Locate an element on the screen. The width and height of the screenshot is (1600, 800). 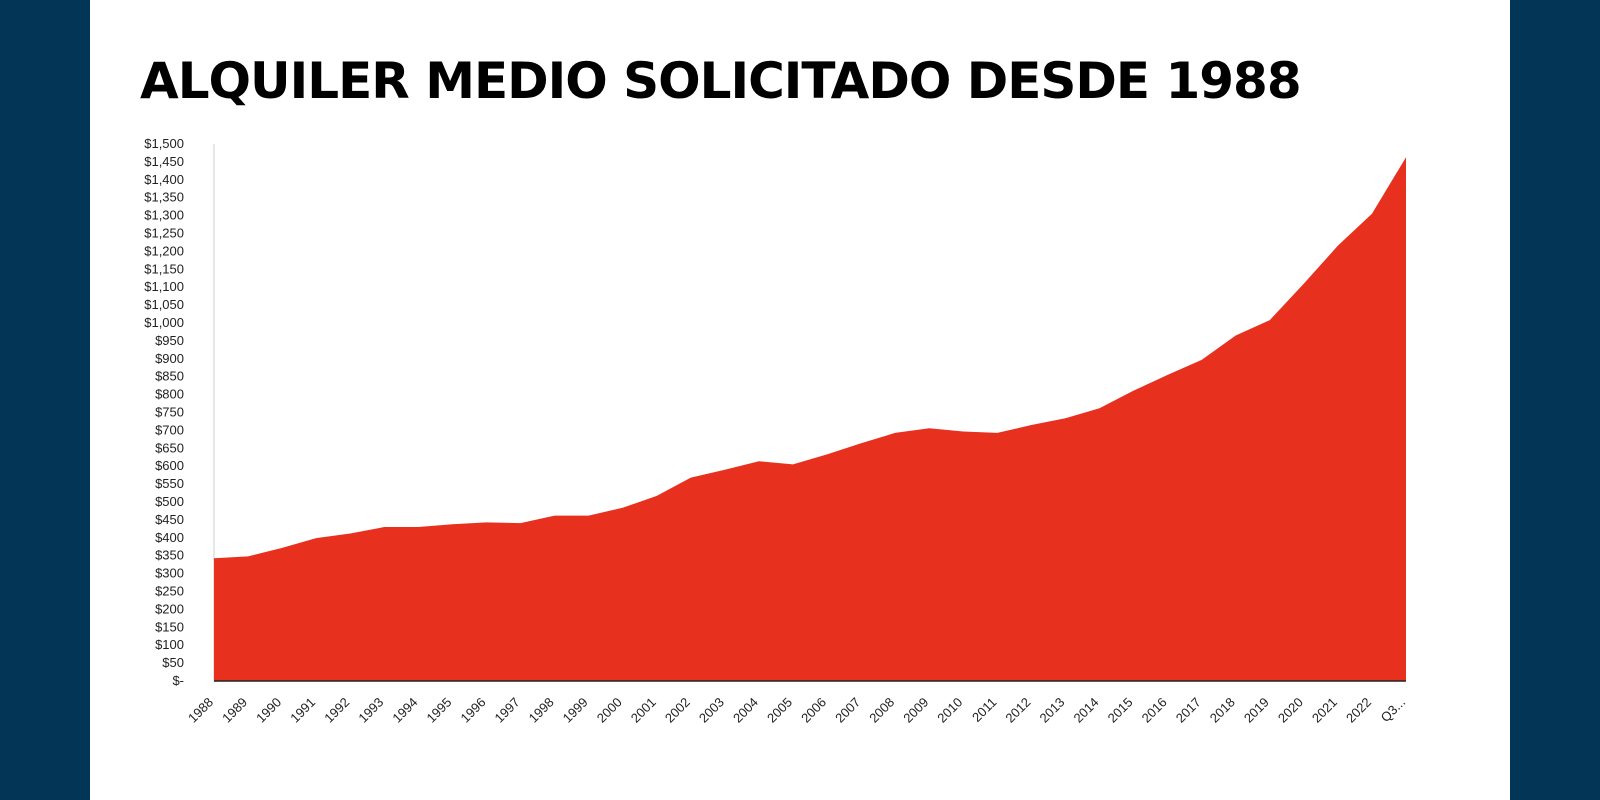
y-tick-label: $850 is located at coordinates (169, 376).